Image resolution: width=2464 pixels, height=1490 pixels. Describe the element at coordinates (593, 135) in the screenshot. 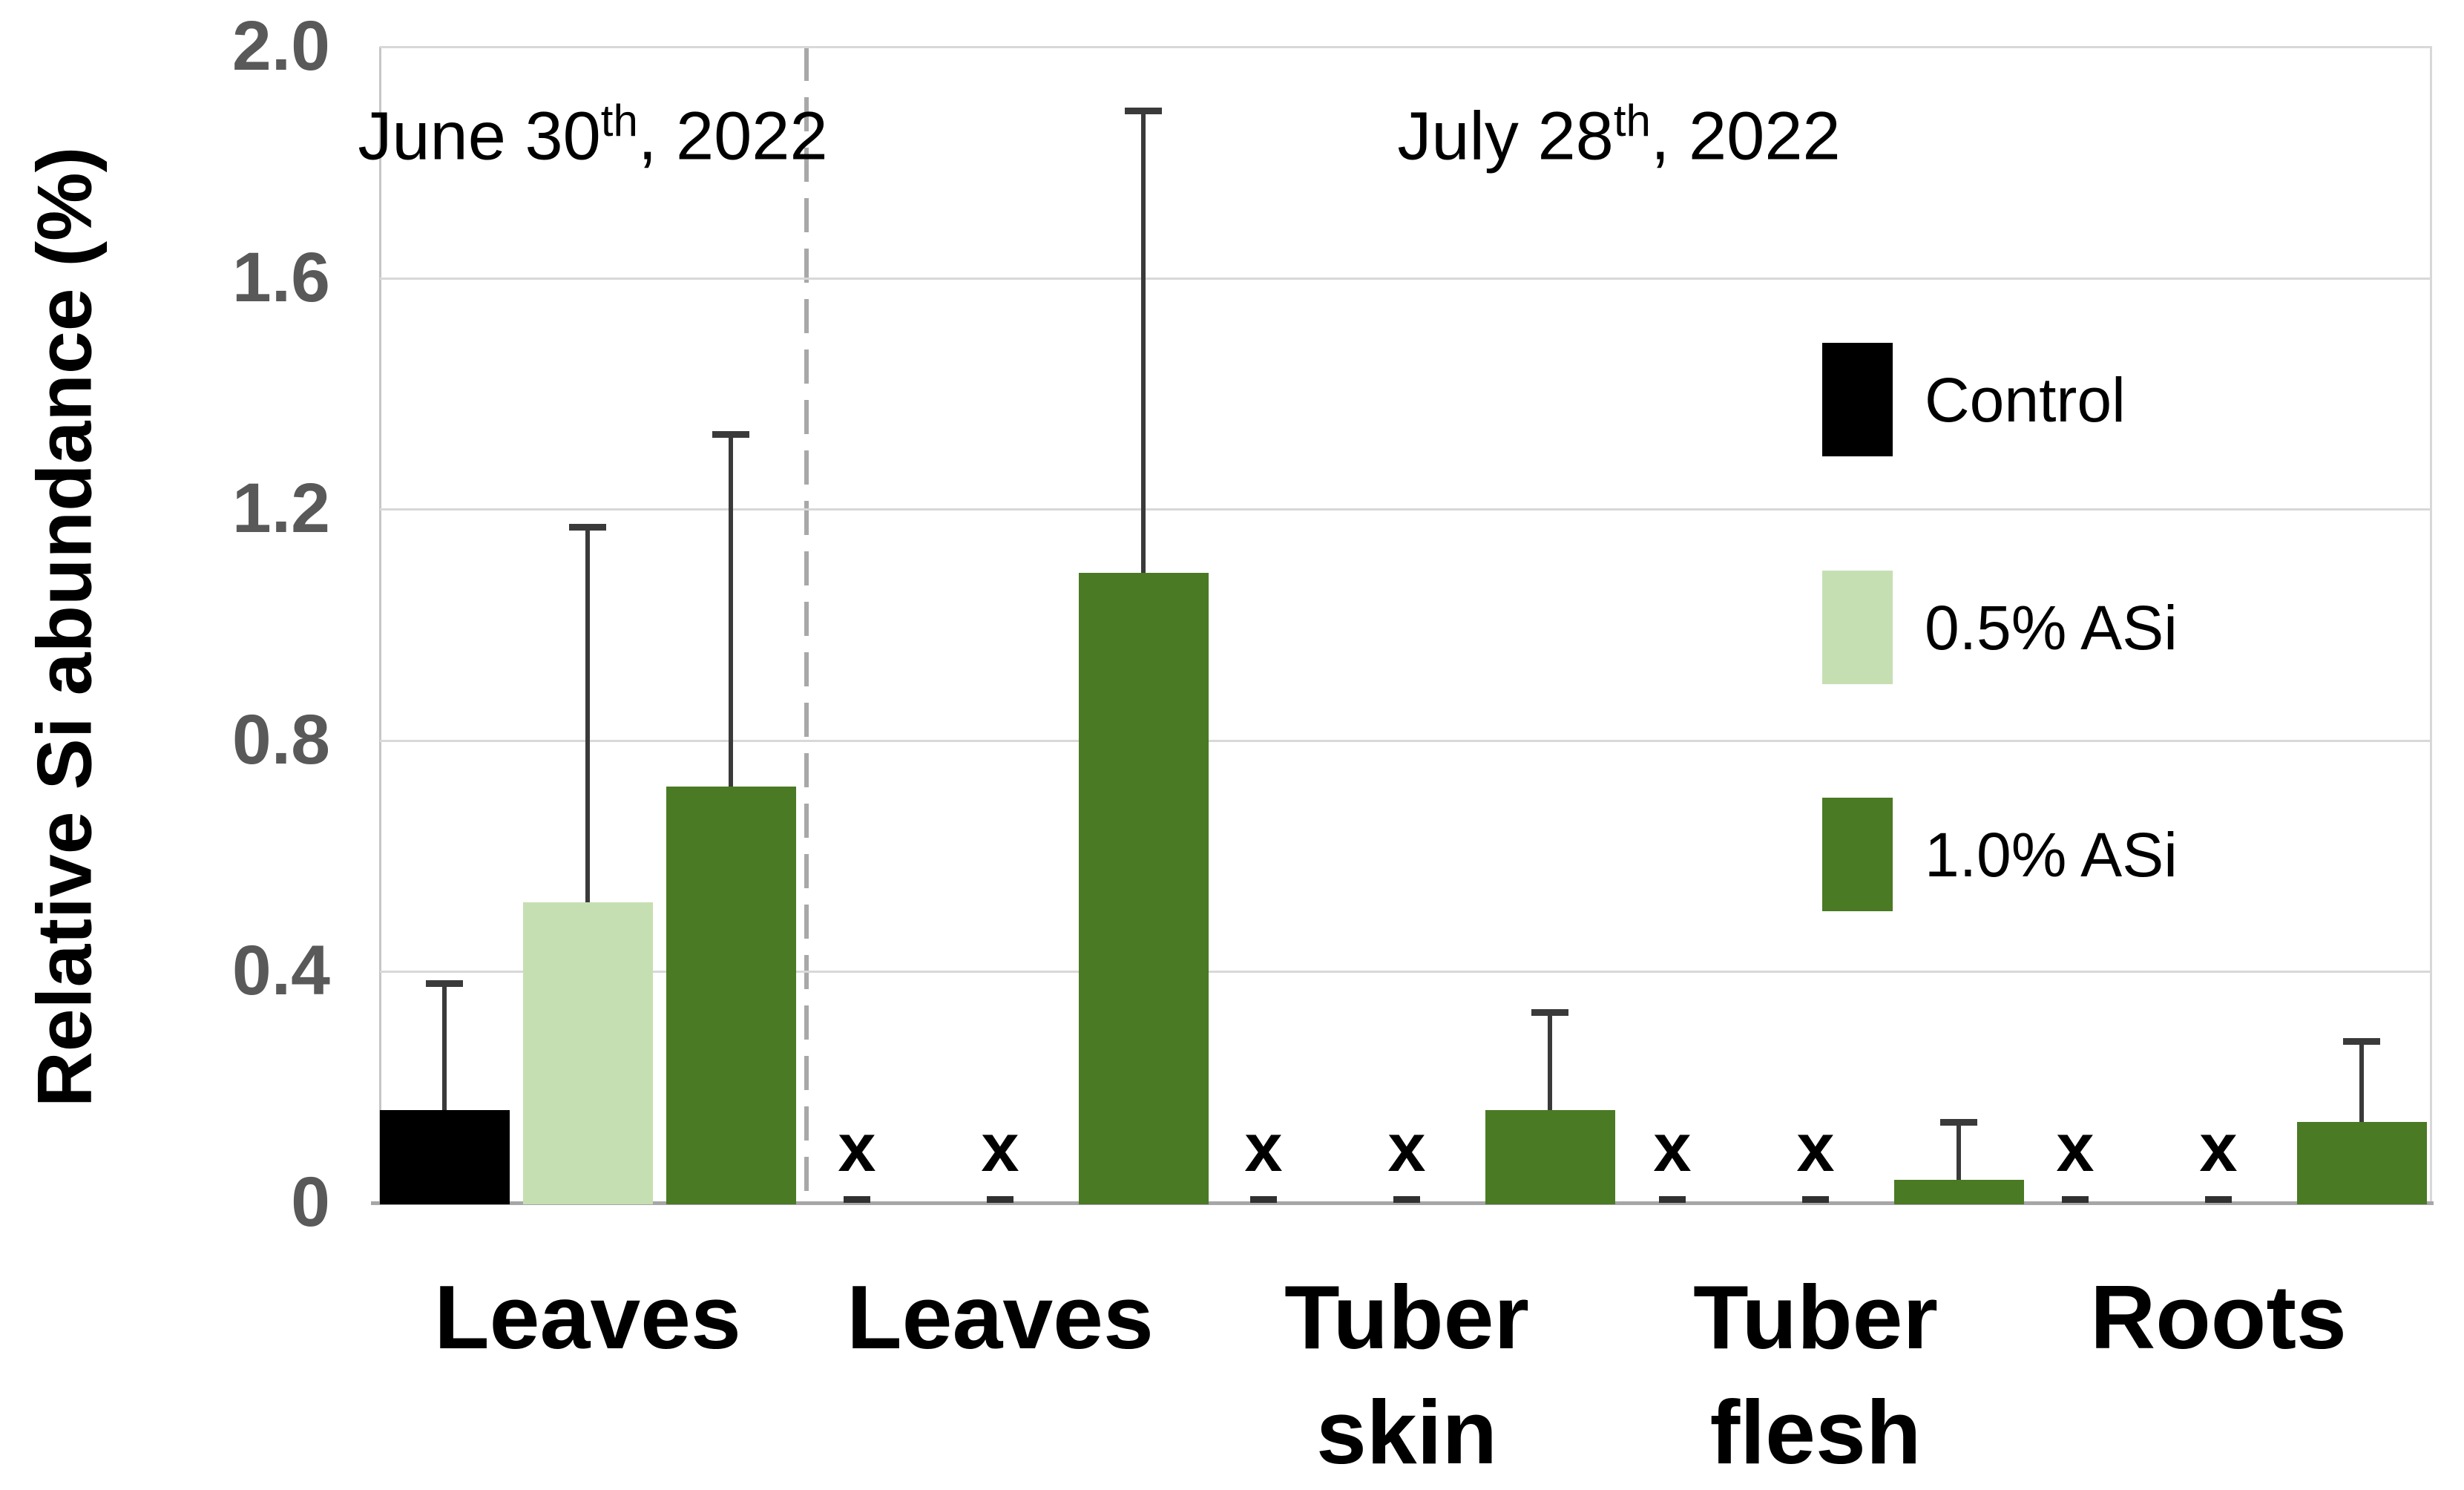

I see `panel-title-june: June 30th, 2022` at that location.